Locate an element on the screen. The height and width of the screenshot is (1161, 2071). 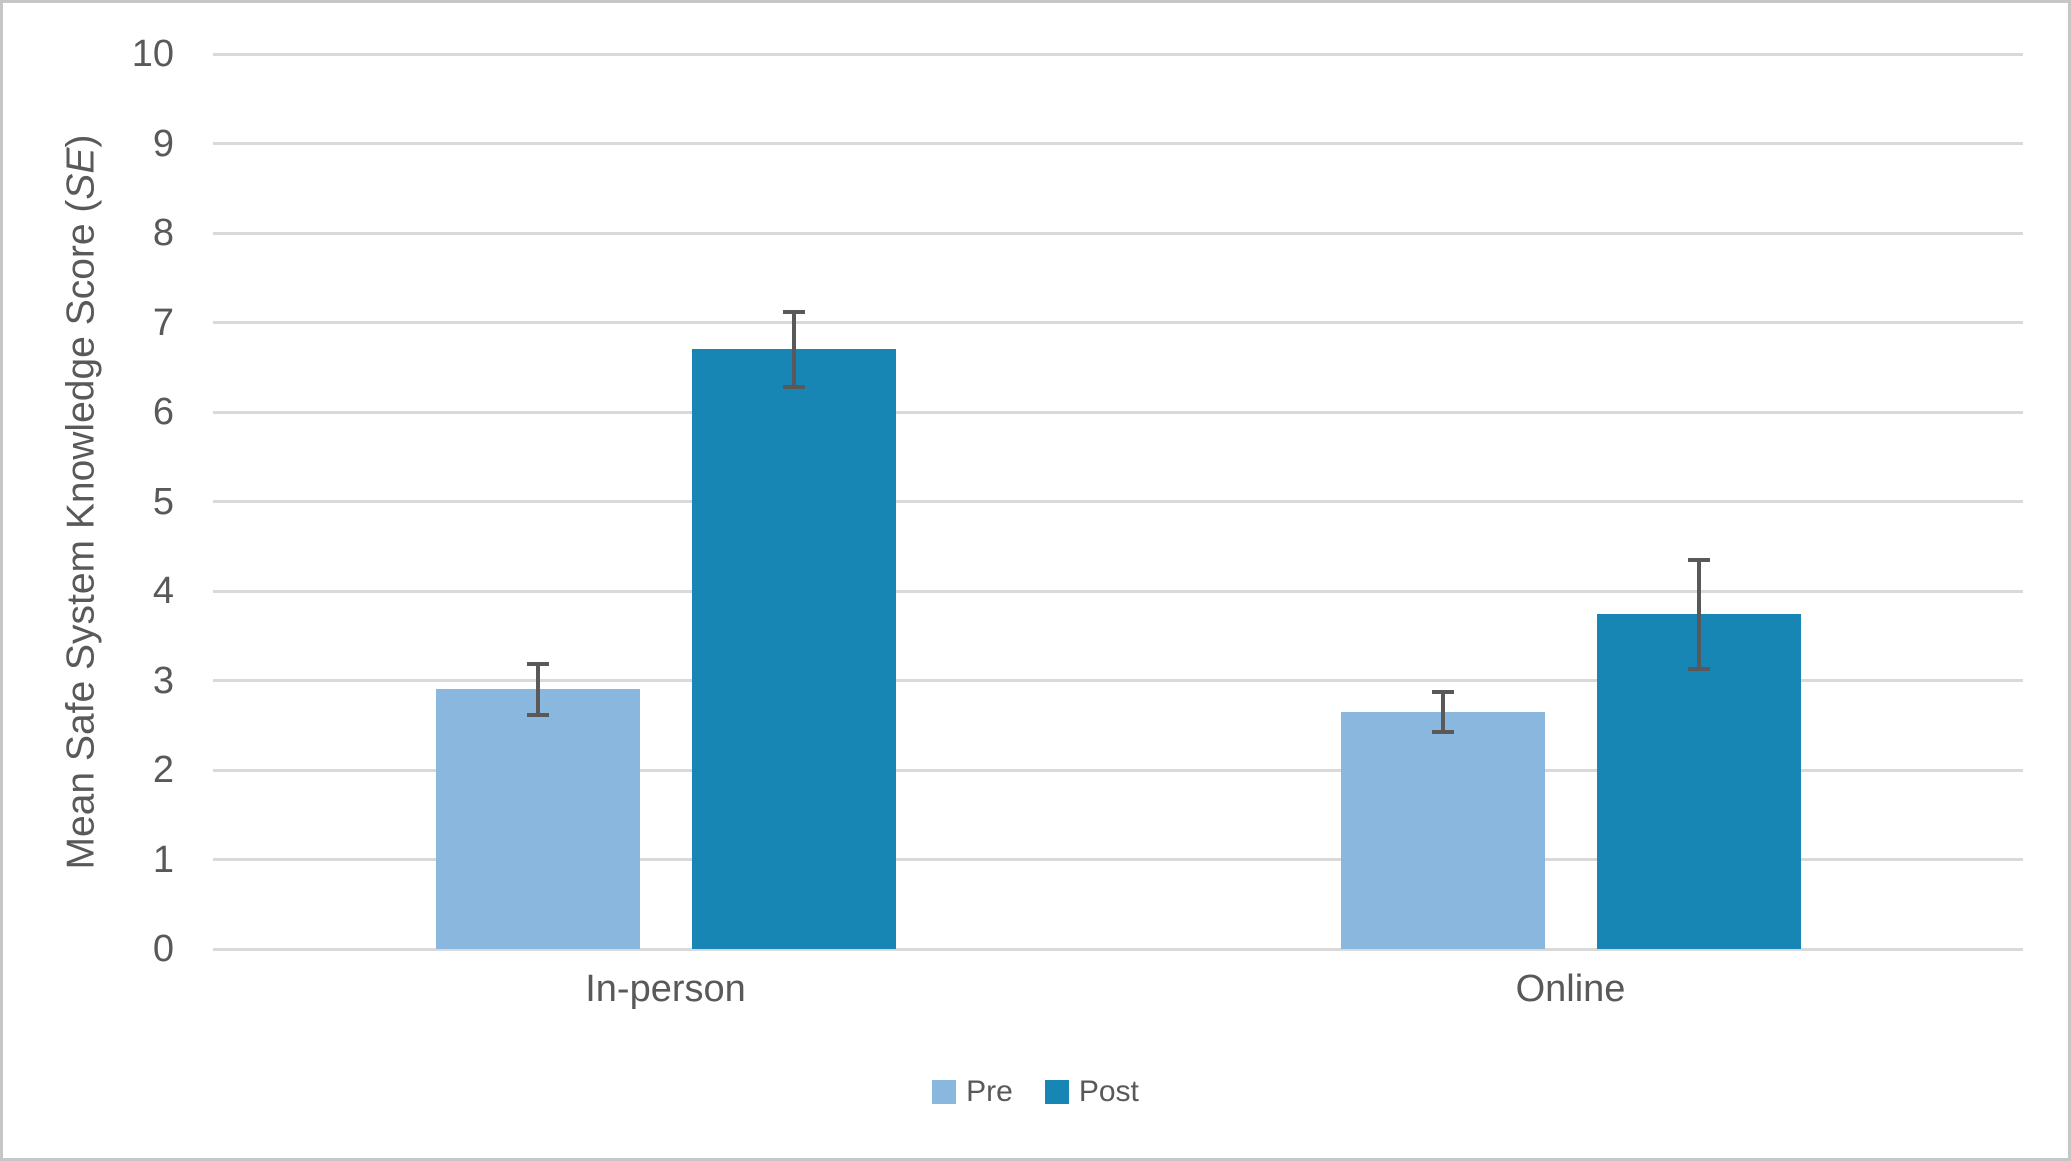
y-axis-title-box: Mean Safe System Knowledge Score (SE) is located at coordinates (81, 501).